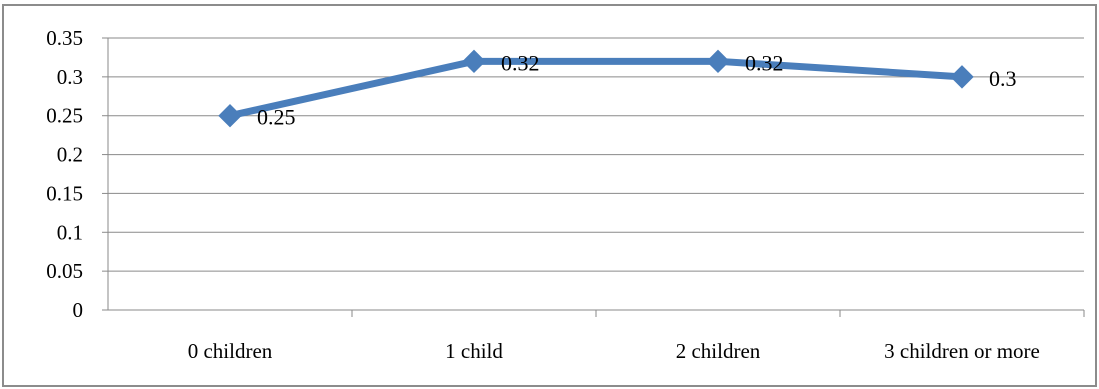  Describe the element at coordinates (70, 77) in the screenshot. I see `y-tick-label-6: 0.3` at that location.